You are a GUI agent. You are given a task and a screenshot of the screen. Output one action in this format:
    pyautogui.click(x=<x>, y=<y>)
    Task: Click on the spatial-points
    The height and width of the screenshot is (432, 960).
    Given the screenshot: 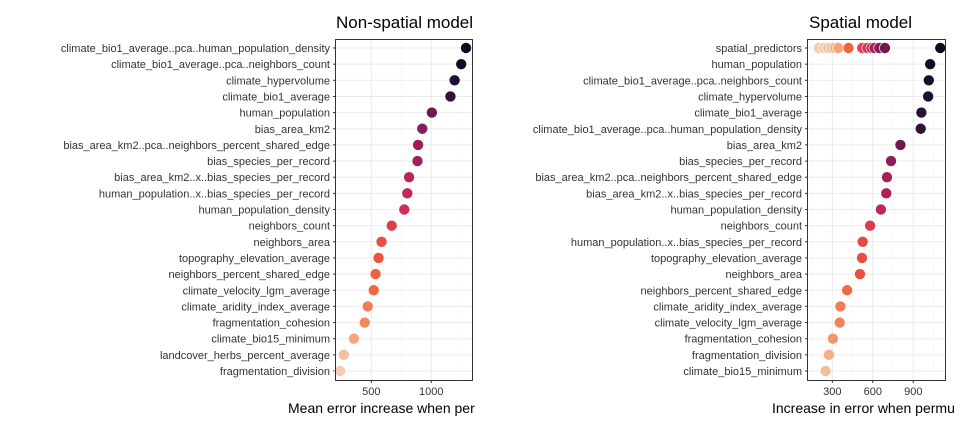 What is the action you would take?
    pyautogui.click(x=879, y=209)
    